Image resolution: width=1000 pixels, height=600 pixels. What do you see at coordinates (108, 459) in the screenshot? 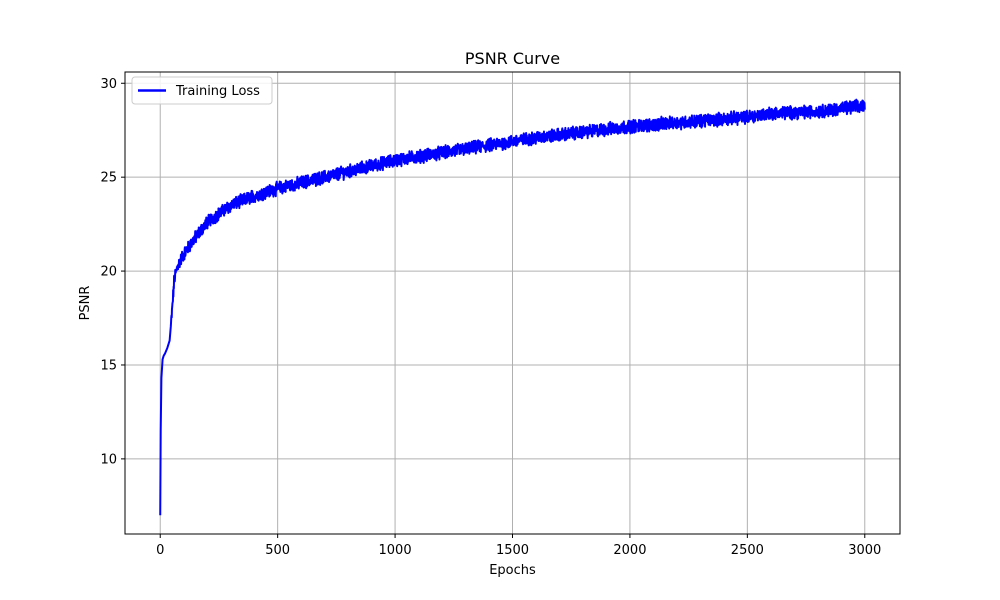
I see `y-tick-label: 10` at bounding box center [108, 459].